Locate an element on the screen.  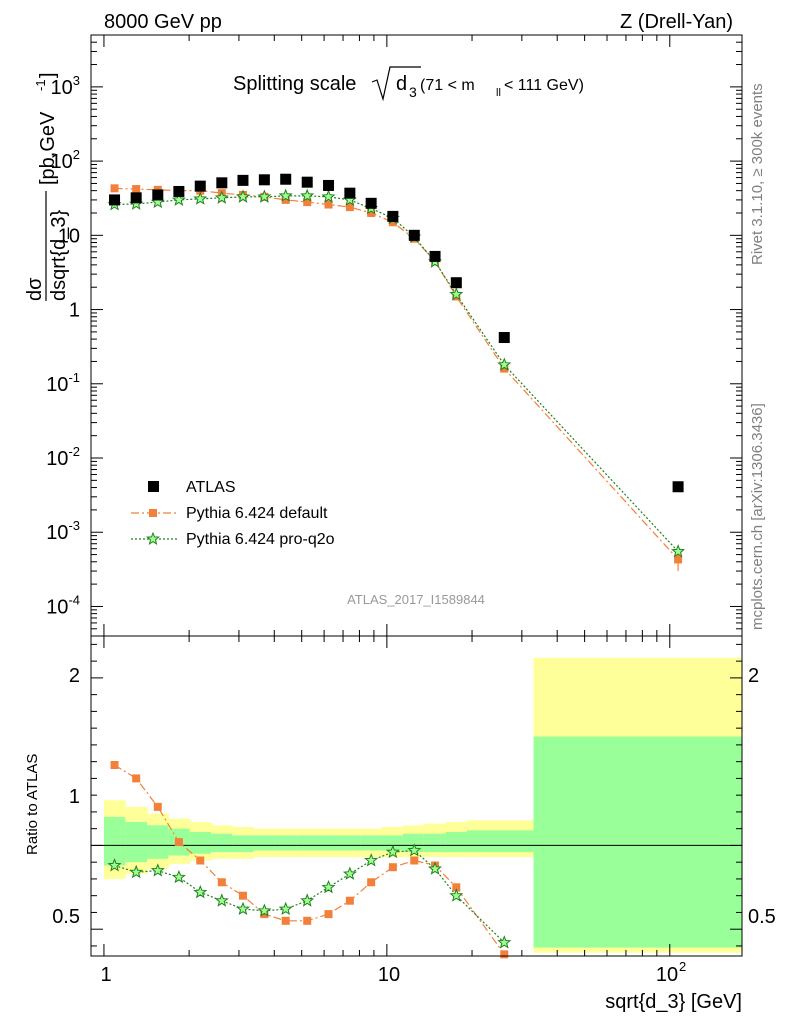
plot-title-sqrt-d: d is located at coordinates (401, 84).